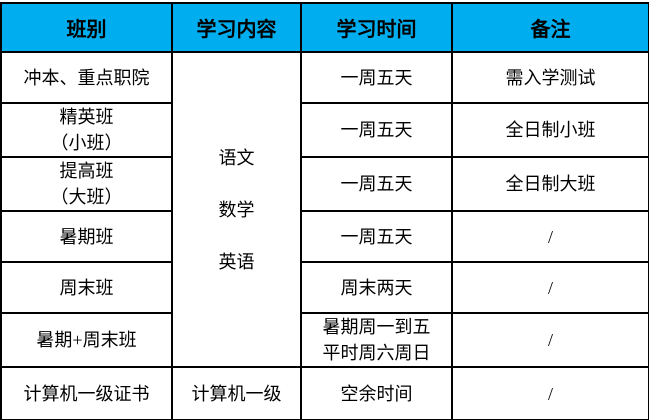 The image size is (649, 420). What do you see at coordinates (550, 77) in the screenshot?
I see `note-cell: 需入学测试` at bounding box center [550, 77].